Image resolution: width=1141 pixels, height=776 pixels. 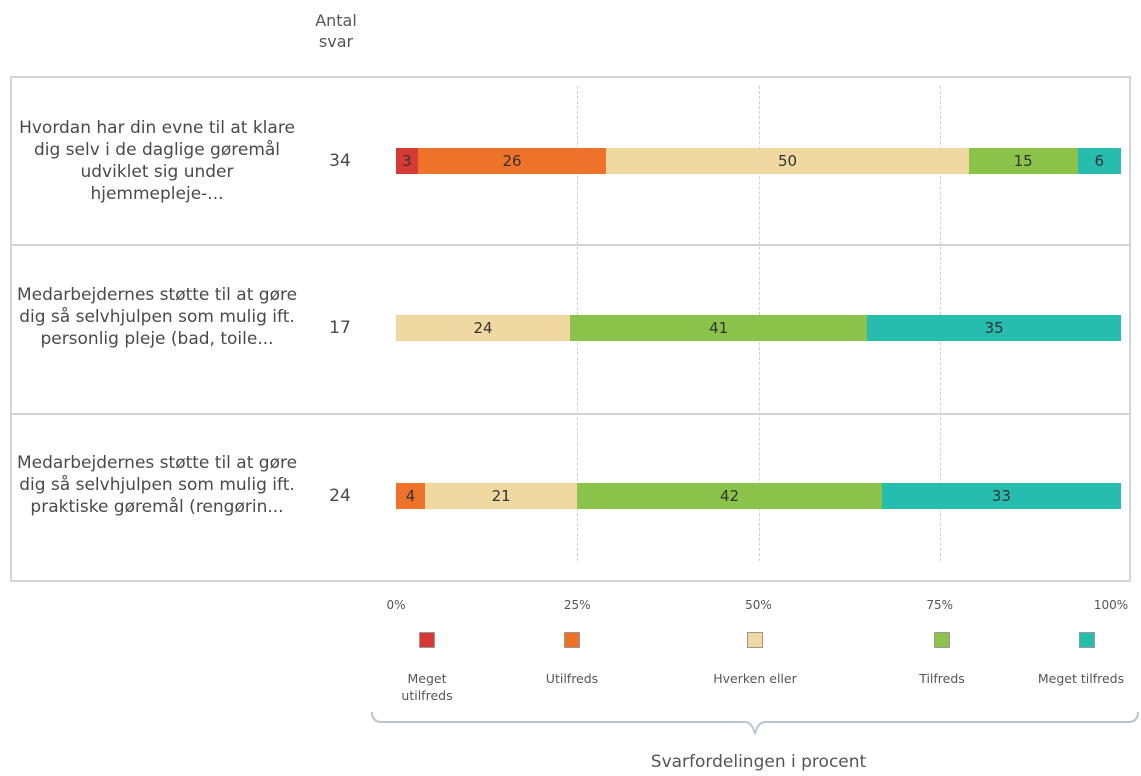 What do you see at coordinates (577, 605) in the screenshot?
I see `x-tick-label: 25%` at bounding box center [577, 605].